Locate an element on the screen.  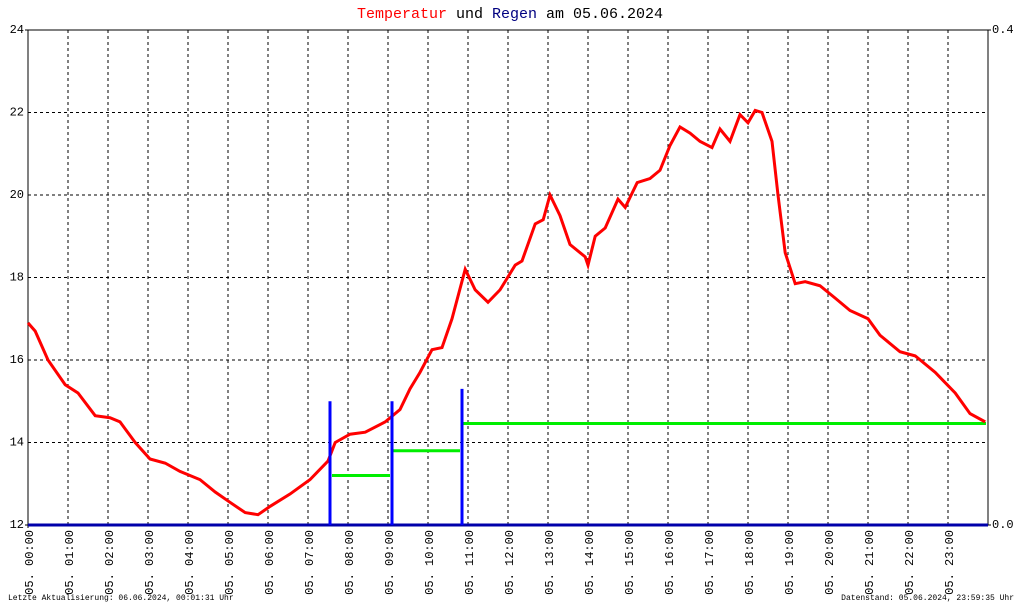
x-tick-label: 05. 08:00 is located at coordinates (350, 562).